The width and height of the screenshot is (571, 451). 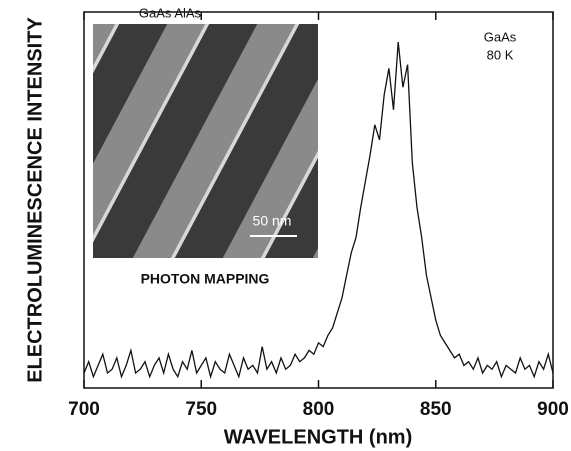 I want to click on x-tick-label: 700, so click(x=84, y=409).